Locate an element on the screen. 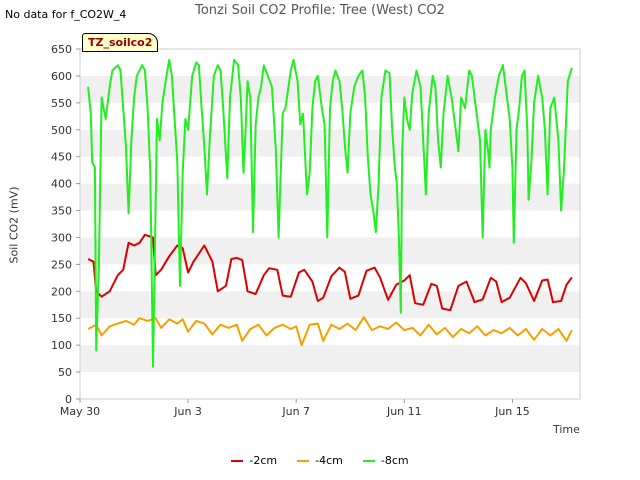 The image size is (640, 480). y-axis: 0 50 100 150 200 250 300 350 400 450 500 550 600 650 is located at coordinates (65, 224).